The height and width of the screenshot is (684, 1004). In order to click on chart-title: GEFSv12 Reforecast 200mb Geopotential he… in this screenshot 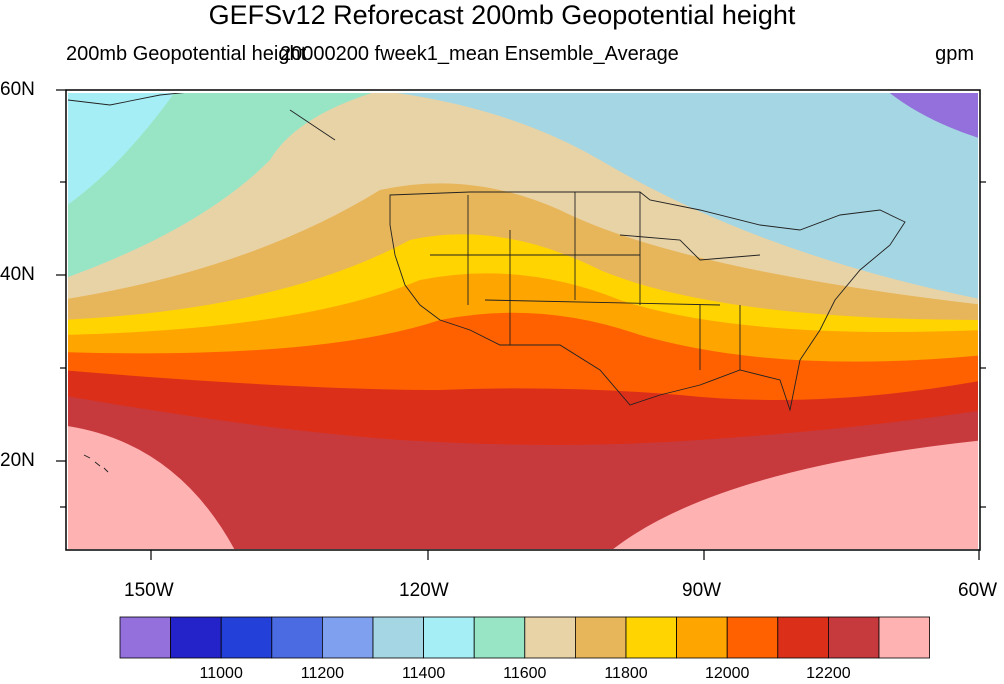, I will do `click(502, 15)`.